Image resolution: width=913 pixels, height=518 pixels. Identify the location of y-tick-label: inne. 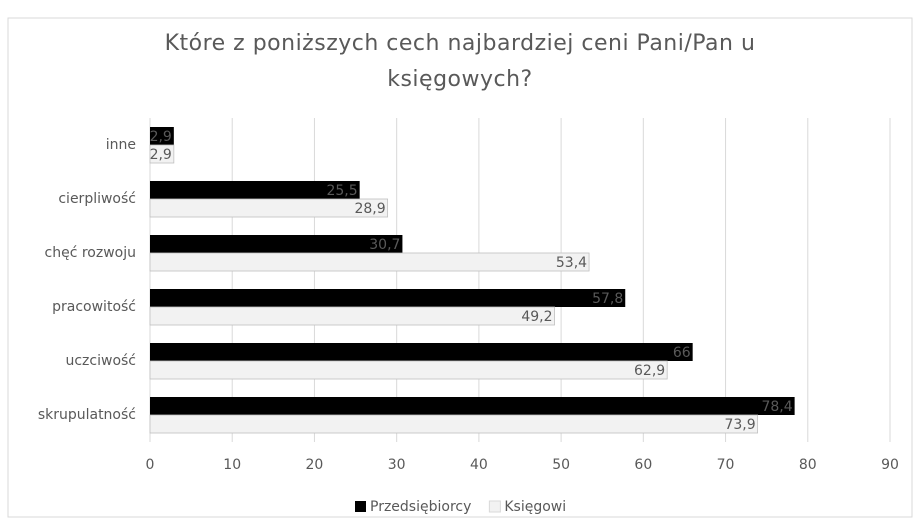
(121, 145).